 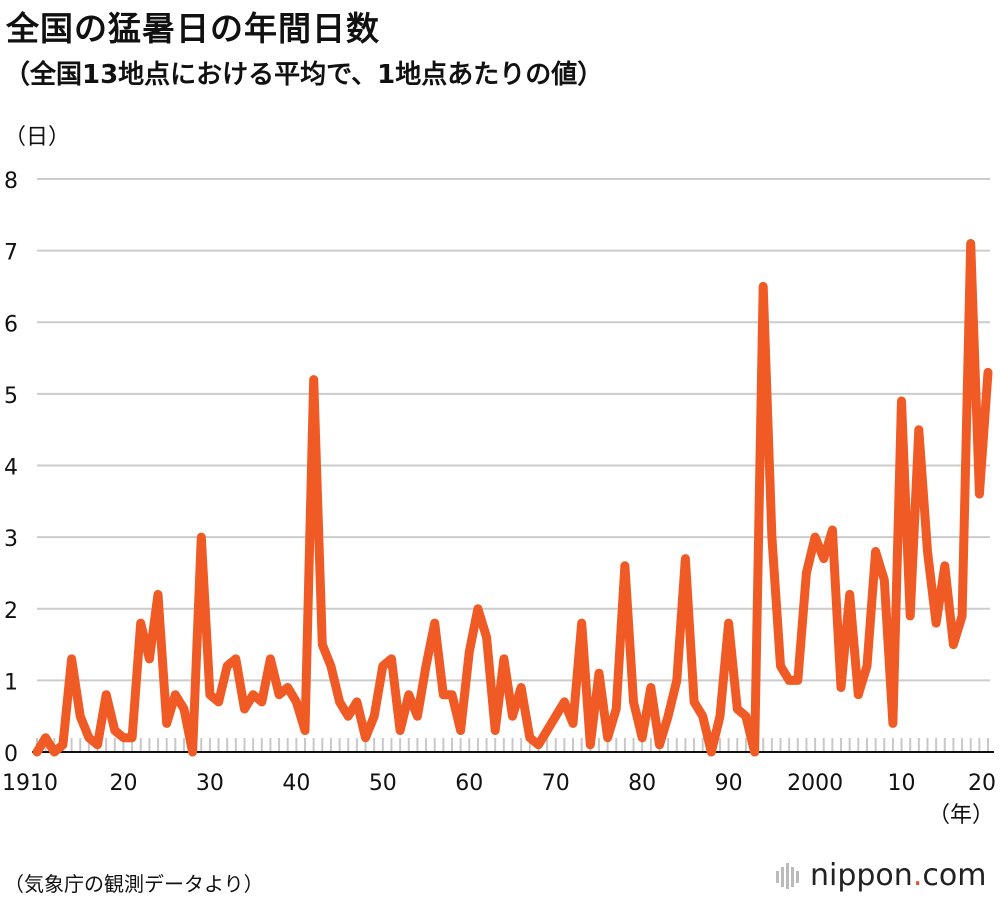 I want to click on y-tick-label: 4, so click(x=11, y=468).